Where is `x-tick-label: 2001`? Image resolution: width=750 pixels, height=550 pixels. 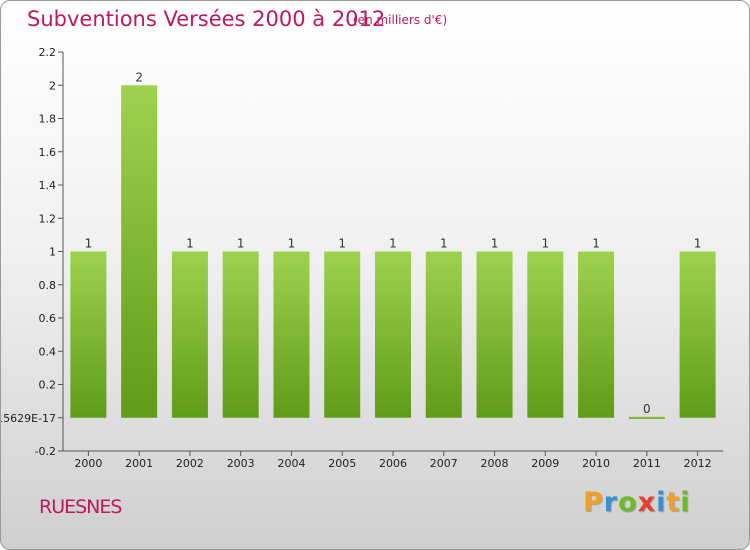 x-tick-label: 2001 is located at coordinates (139, 463).